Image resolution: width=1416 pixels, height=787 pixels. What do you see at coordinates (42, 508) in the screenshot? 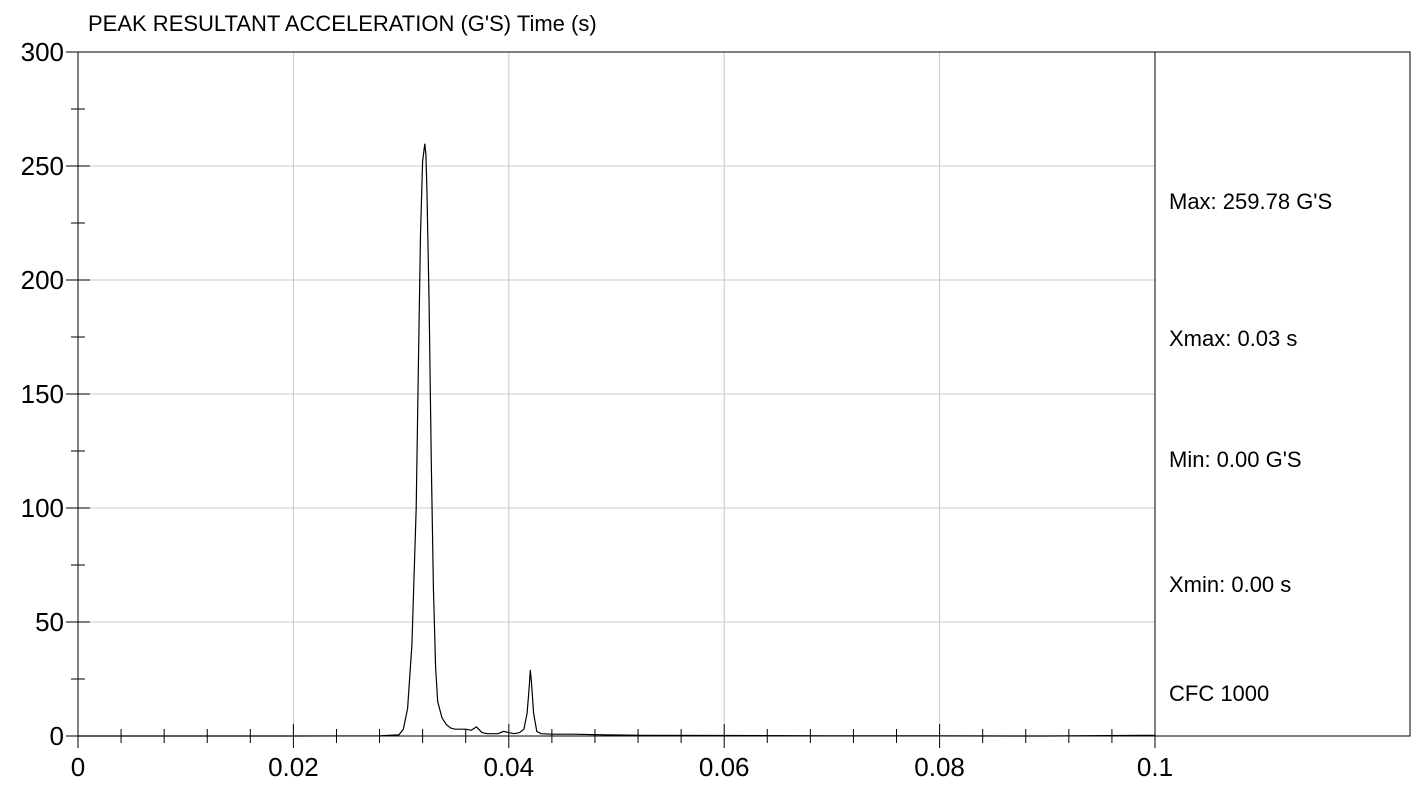
I see `y-tick-label: 100` at bounding box center [42, 508].